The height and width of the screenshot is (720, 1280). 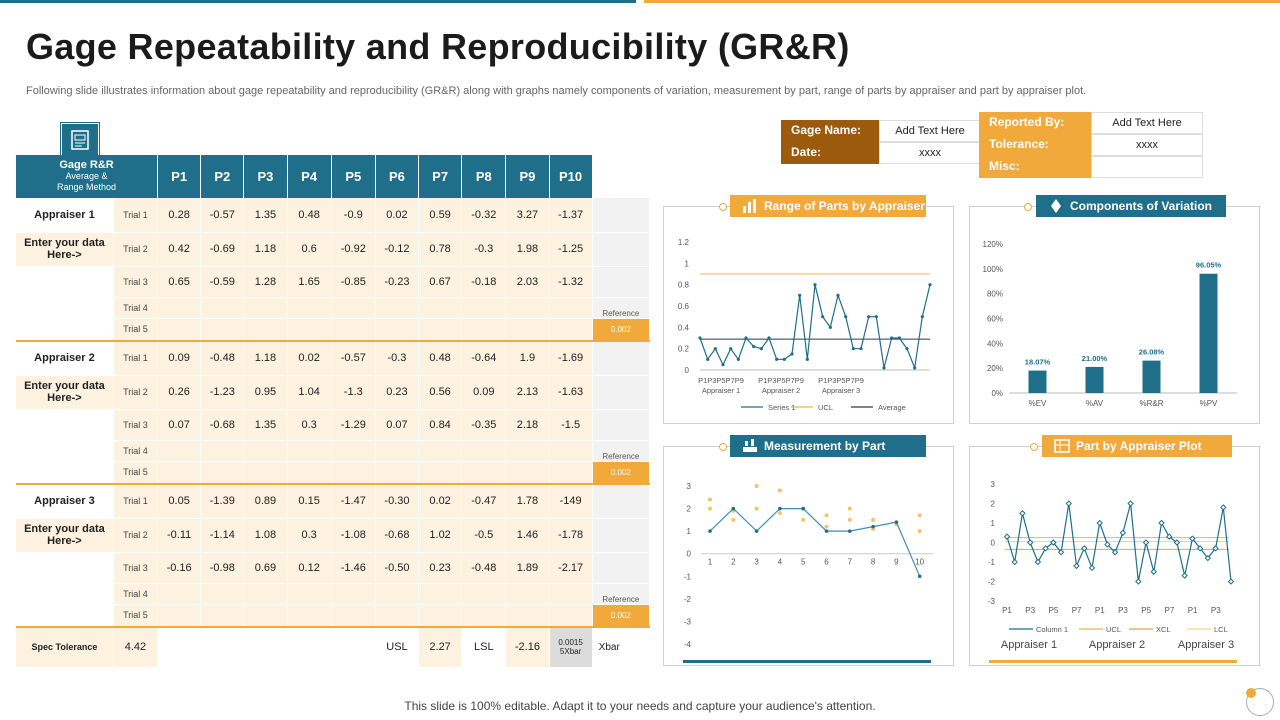 What do you see at coordinates (527, 215) in the screenshot?
I see `measurement-cell: 3.27` at bounding box center [527, 215].